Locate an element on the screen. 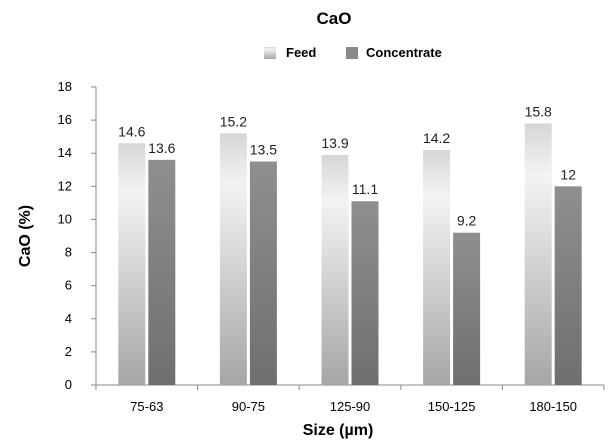 The image size is (609, 446). y-tick-label: 0 is located at coordinates (68, 384).